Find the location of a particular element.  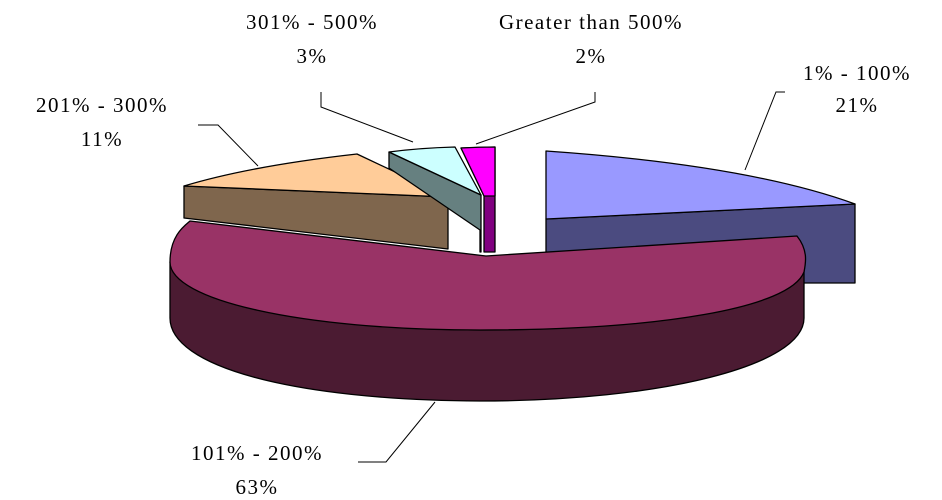

slice-1-100-top is located at coordinates (700, 185).